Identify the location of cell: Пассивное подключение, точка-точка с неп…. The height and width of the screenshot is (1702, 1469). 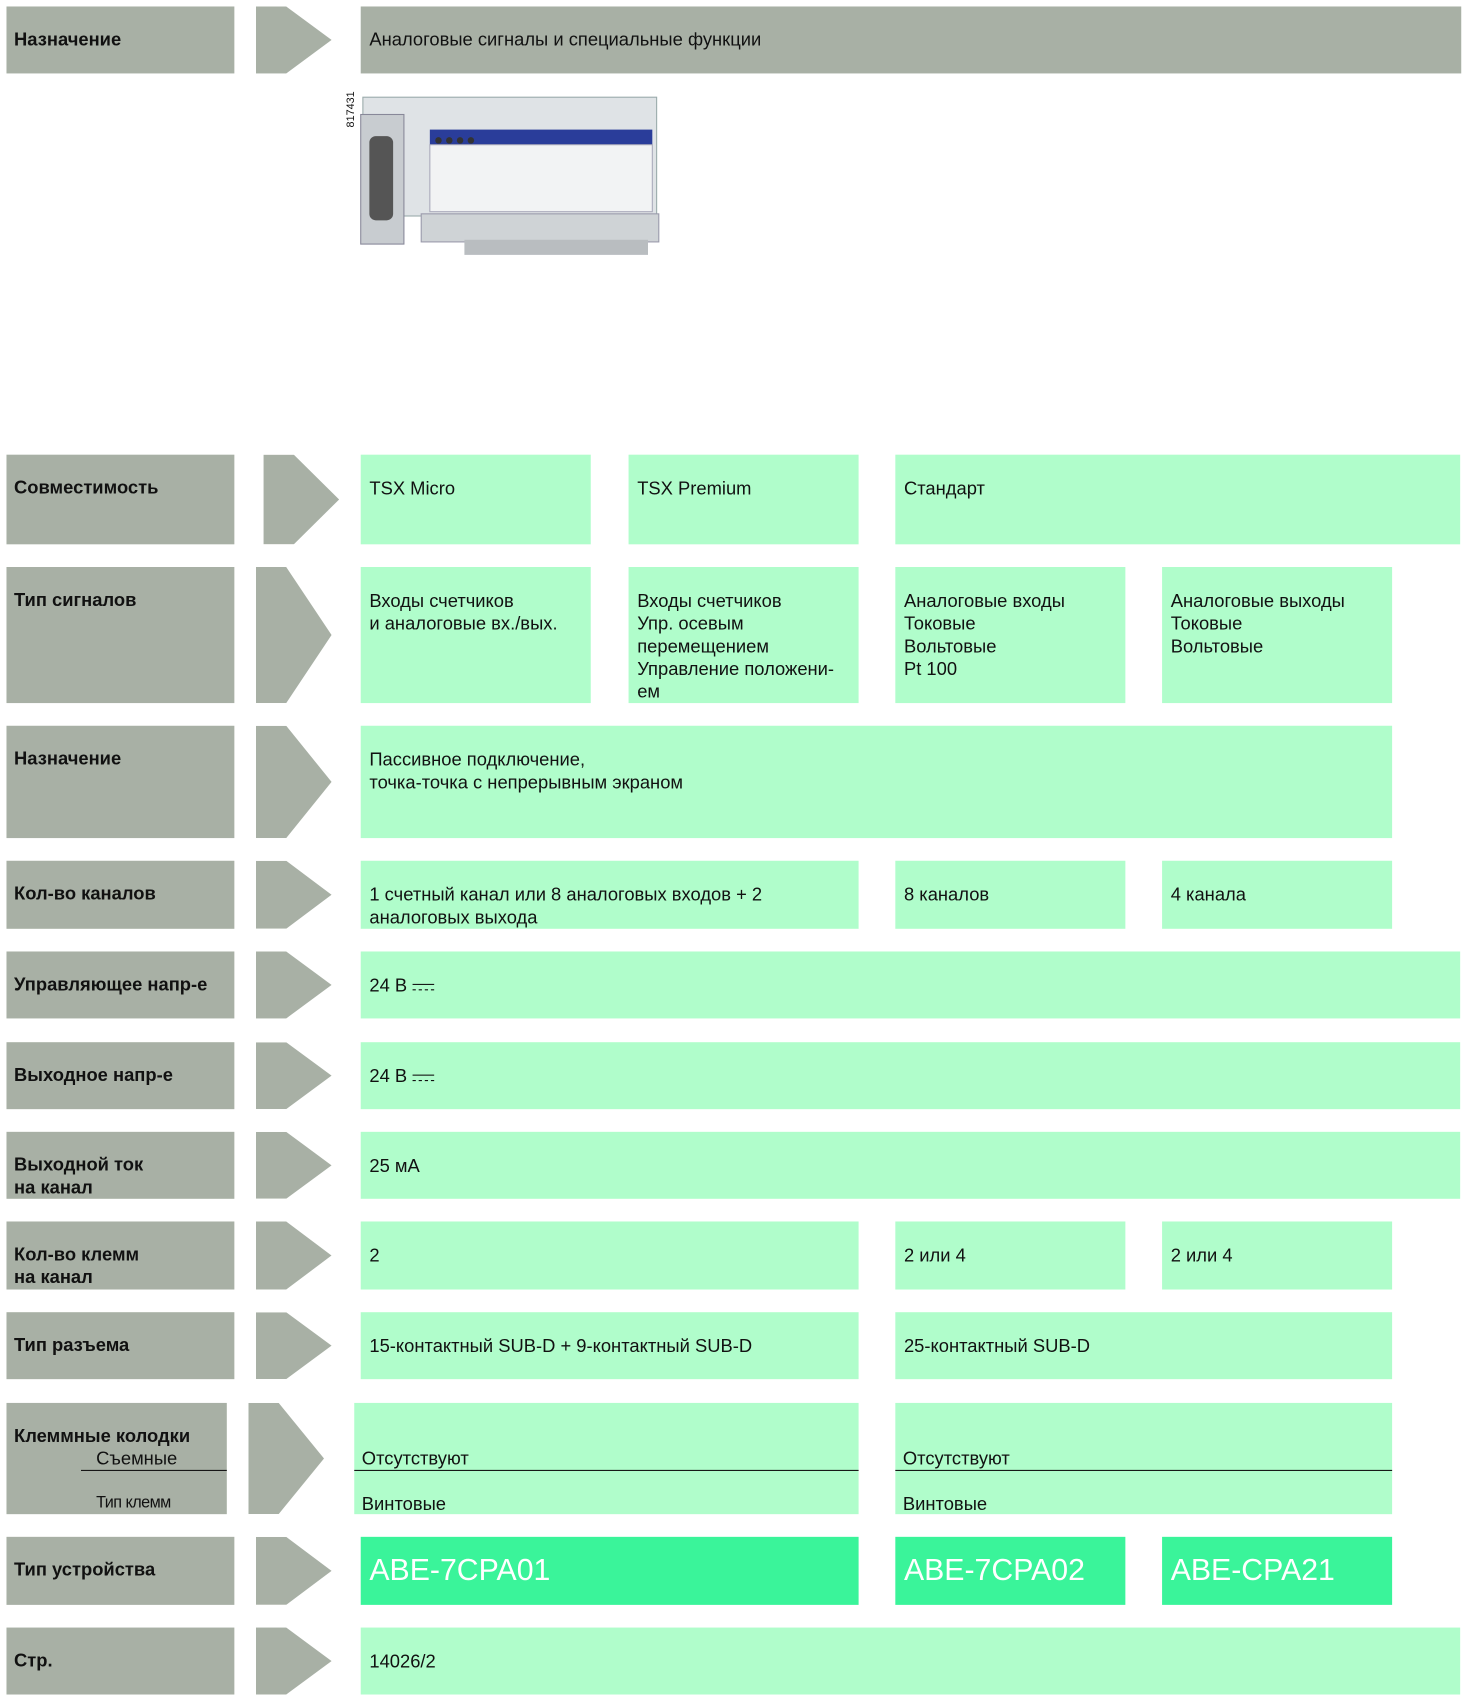
(876, 782).